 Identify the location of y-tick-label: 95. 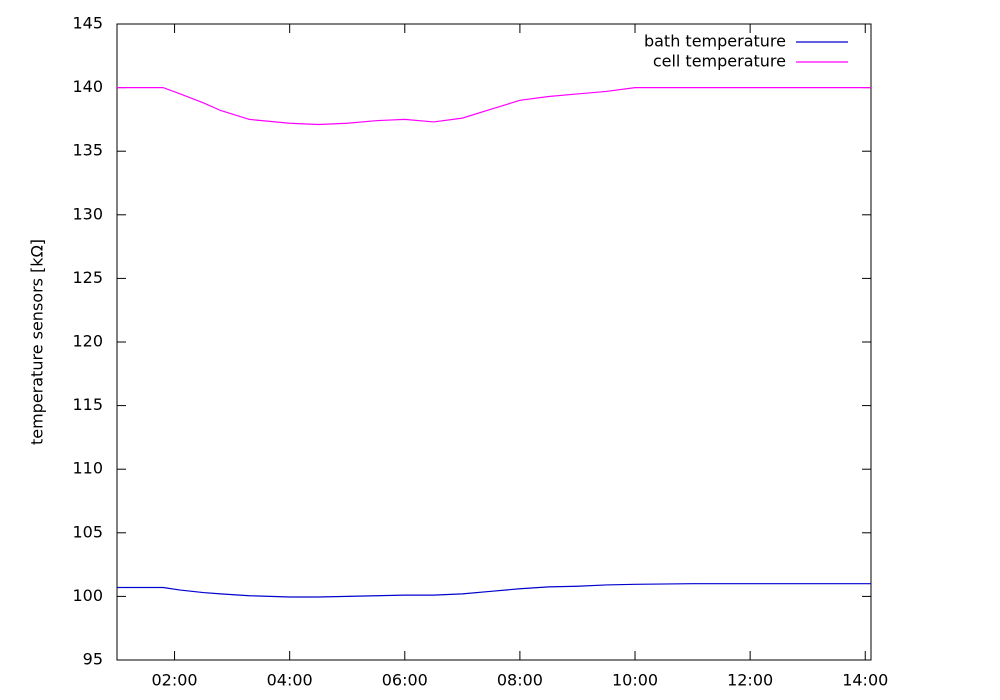
(93, 659).